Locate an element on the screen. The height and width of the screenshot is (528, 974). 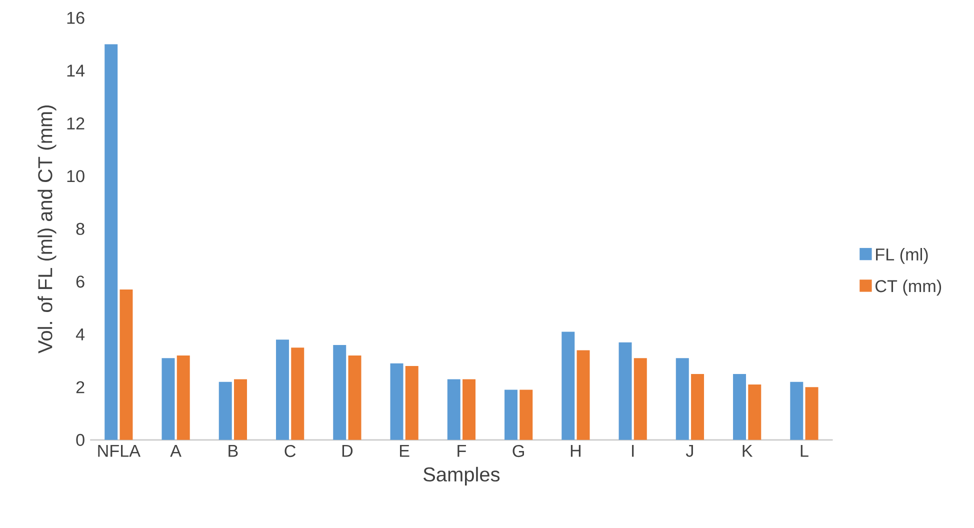
x-tick-label: D is located at coordinates (347, 450).